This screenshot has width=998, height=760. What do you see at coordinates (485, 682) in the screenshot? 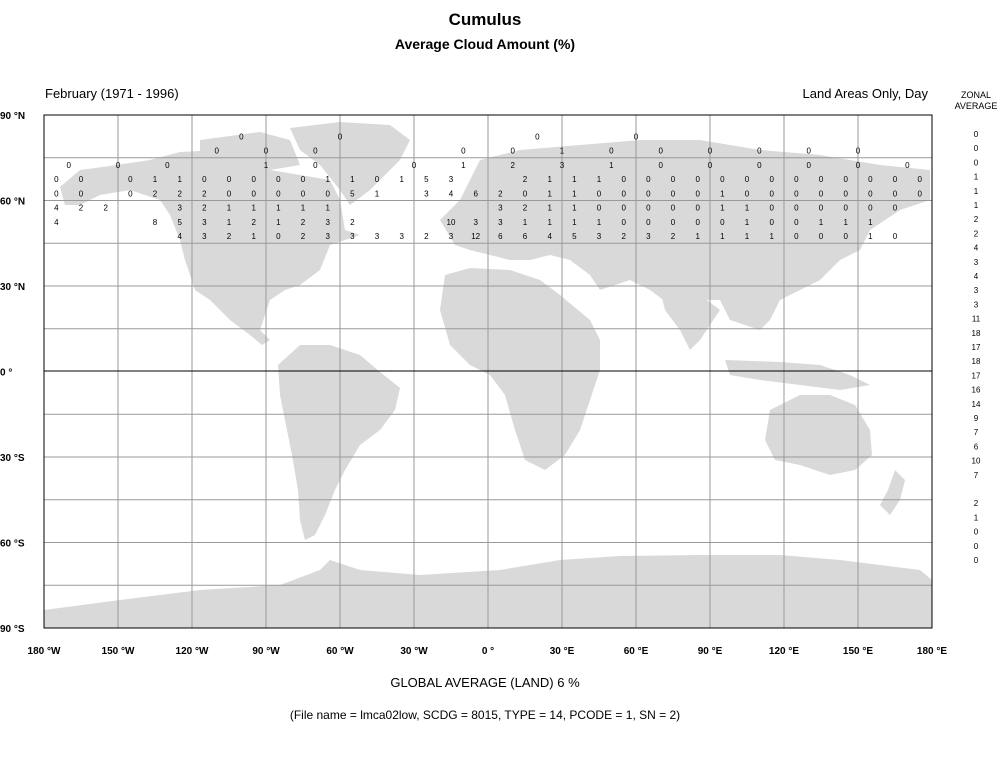
I see `global-average: GLOBAL AVERAGE (LAND) 6 %` at bounding box center [485, 682].